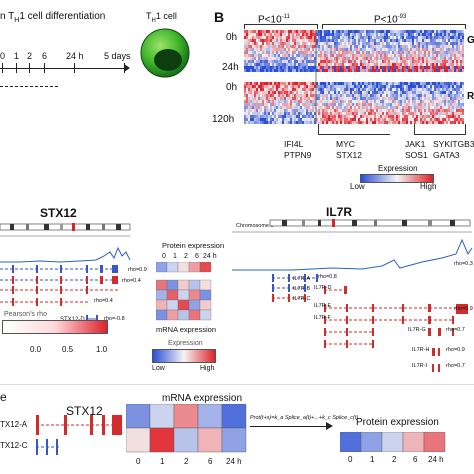  Describe the element at coordinates (285, 17) in the screenshot. I see `pval-left-exp: -11` at that location.